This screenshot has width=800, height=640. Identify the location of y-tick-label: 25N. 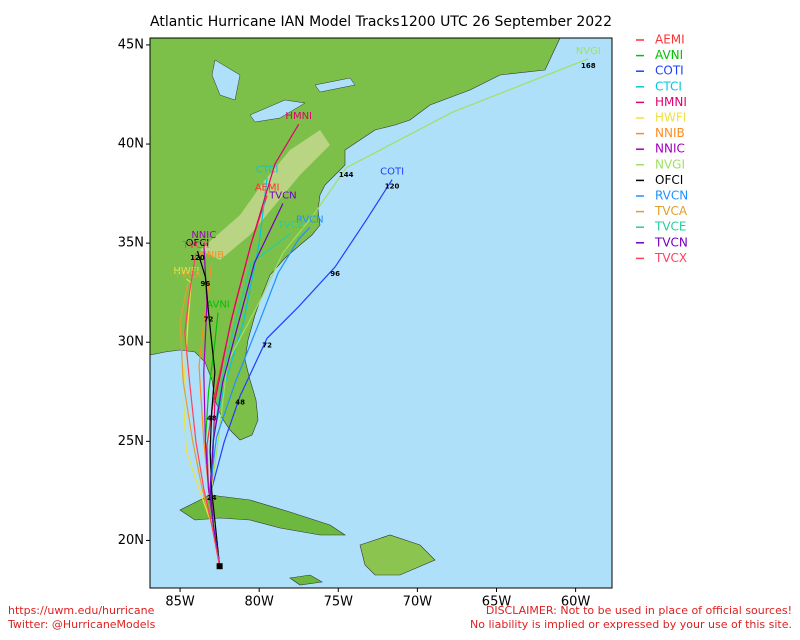
(131, 441).